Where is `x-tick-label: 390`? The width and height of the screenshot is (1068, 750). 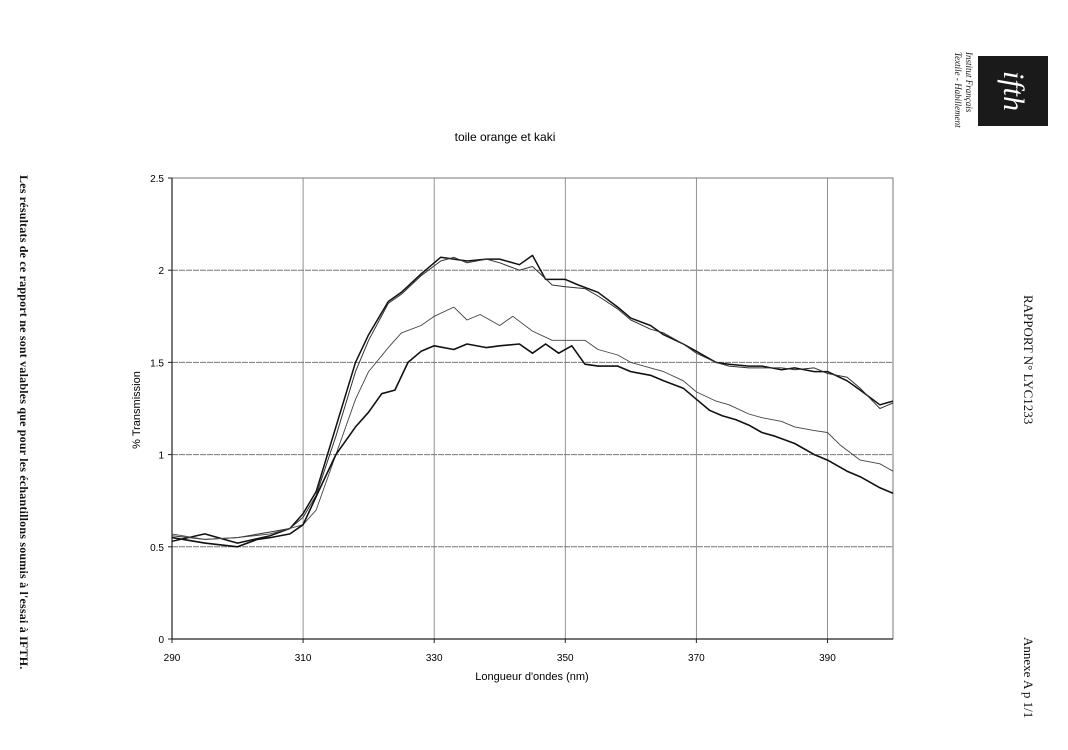 x-tick-label: 390 is located at coordinates (827, 658).